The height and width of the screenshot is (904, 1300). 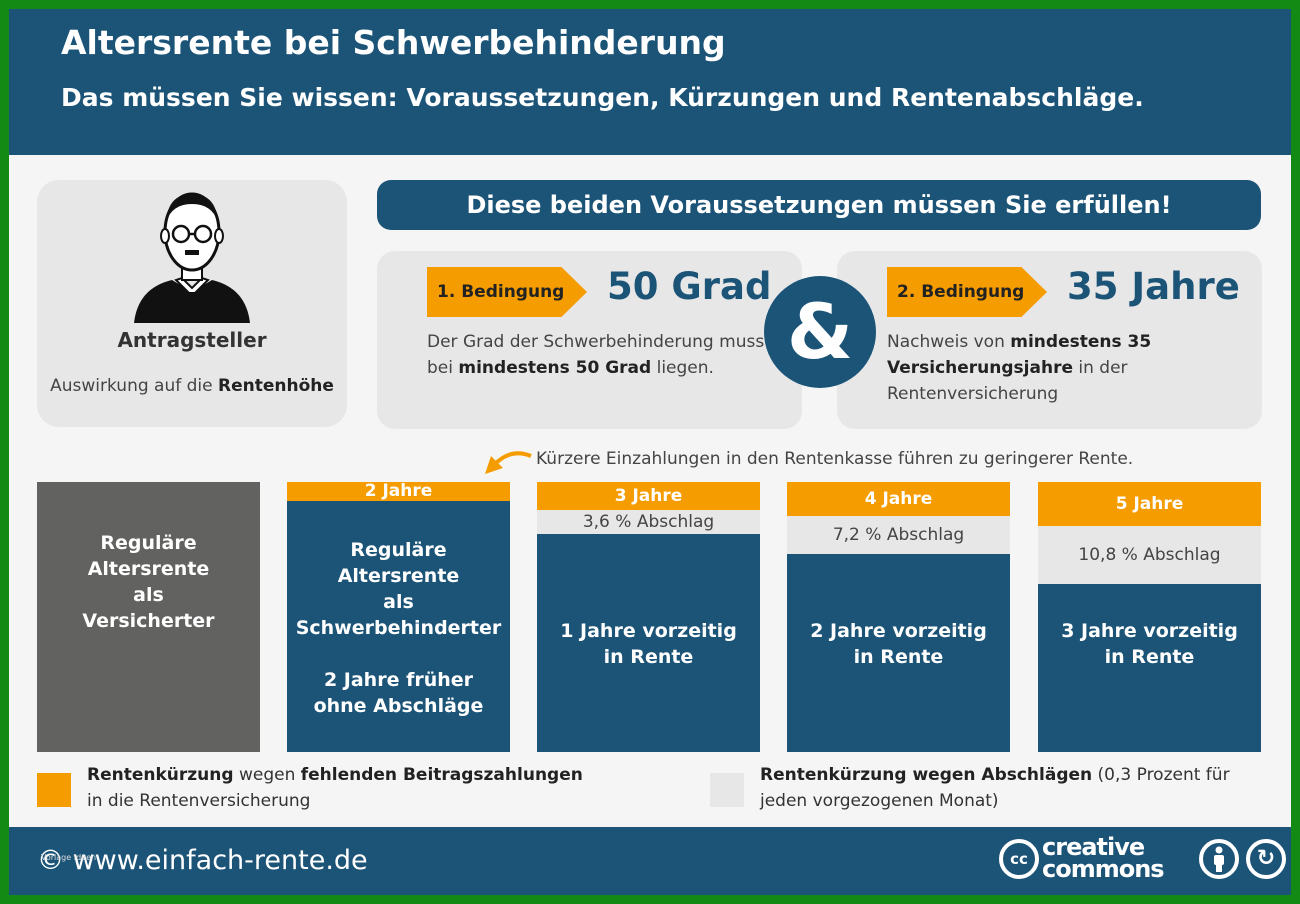 I want to click on legend-1-text-2: in die Rentenversicherung, so click(x=199, y=801).